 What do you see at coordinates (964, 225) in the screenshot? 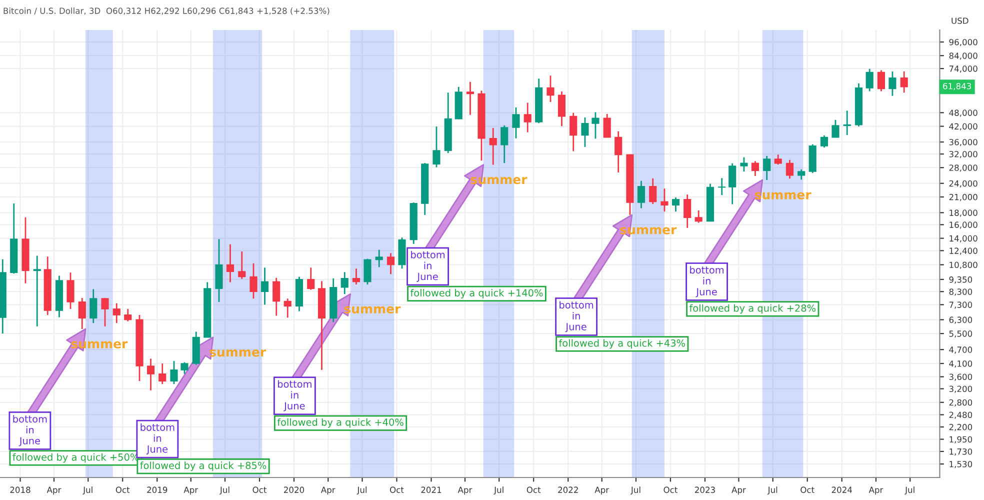
I see `y-tick-label: 16,000` at bounding box center [964, 225].